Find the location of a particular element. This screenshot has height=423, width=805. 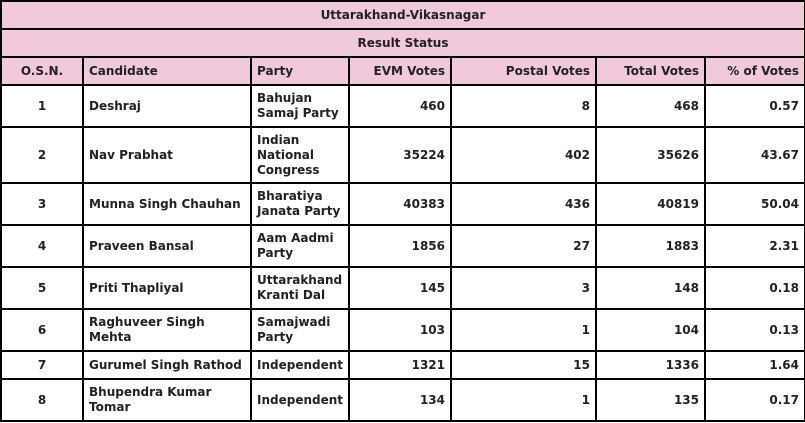

column-header-osn: O.S.N. is located at coordinates (42, 71).